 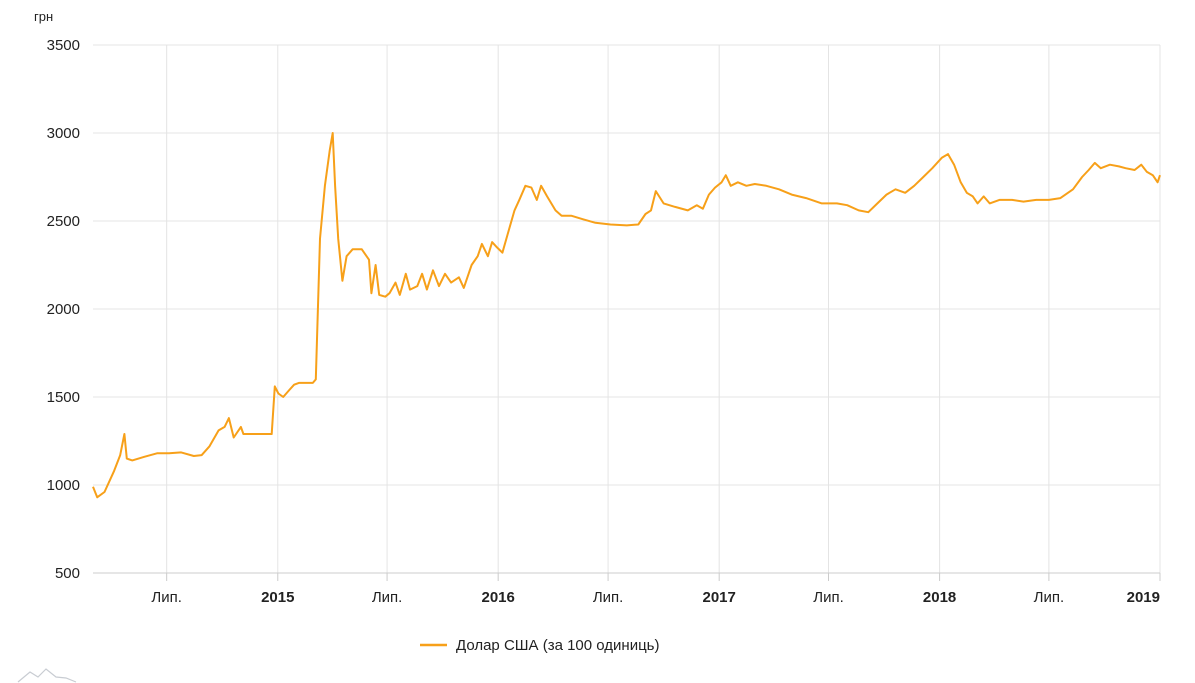 I want to click on y-tick-label: 3000, so click(x=63, y=133).